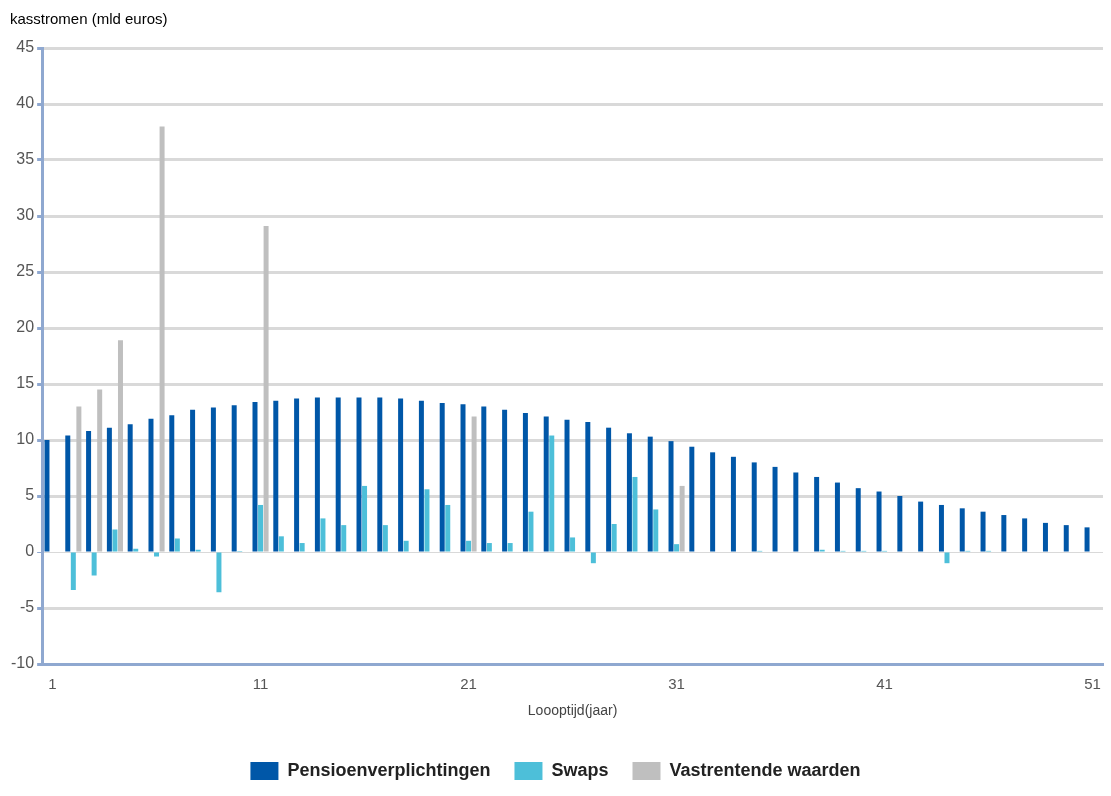 This screenshot has width=1111, height=796. I want to click on y-tick-label: 5, so click(30, 495).